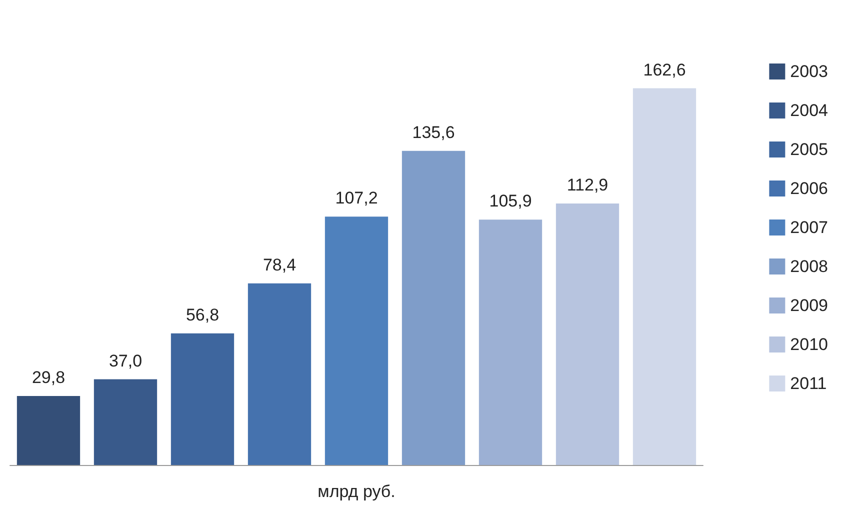  Describe the element at coordinates (279, 264) in the screenshot. I see `data-label: 78,4` at that location.